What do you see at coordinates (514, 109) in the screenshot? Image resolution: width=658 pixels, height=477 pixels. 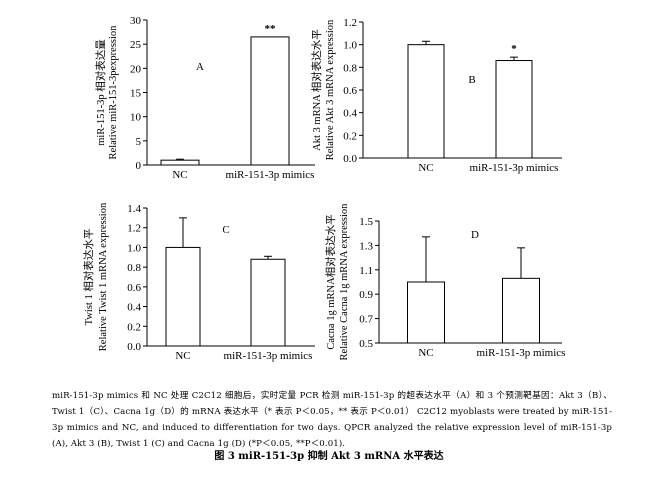 I see `panel-b-bar-mimics` at bounding box center [514, 109].